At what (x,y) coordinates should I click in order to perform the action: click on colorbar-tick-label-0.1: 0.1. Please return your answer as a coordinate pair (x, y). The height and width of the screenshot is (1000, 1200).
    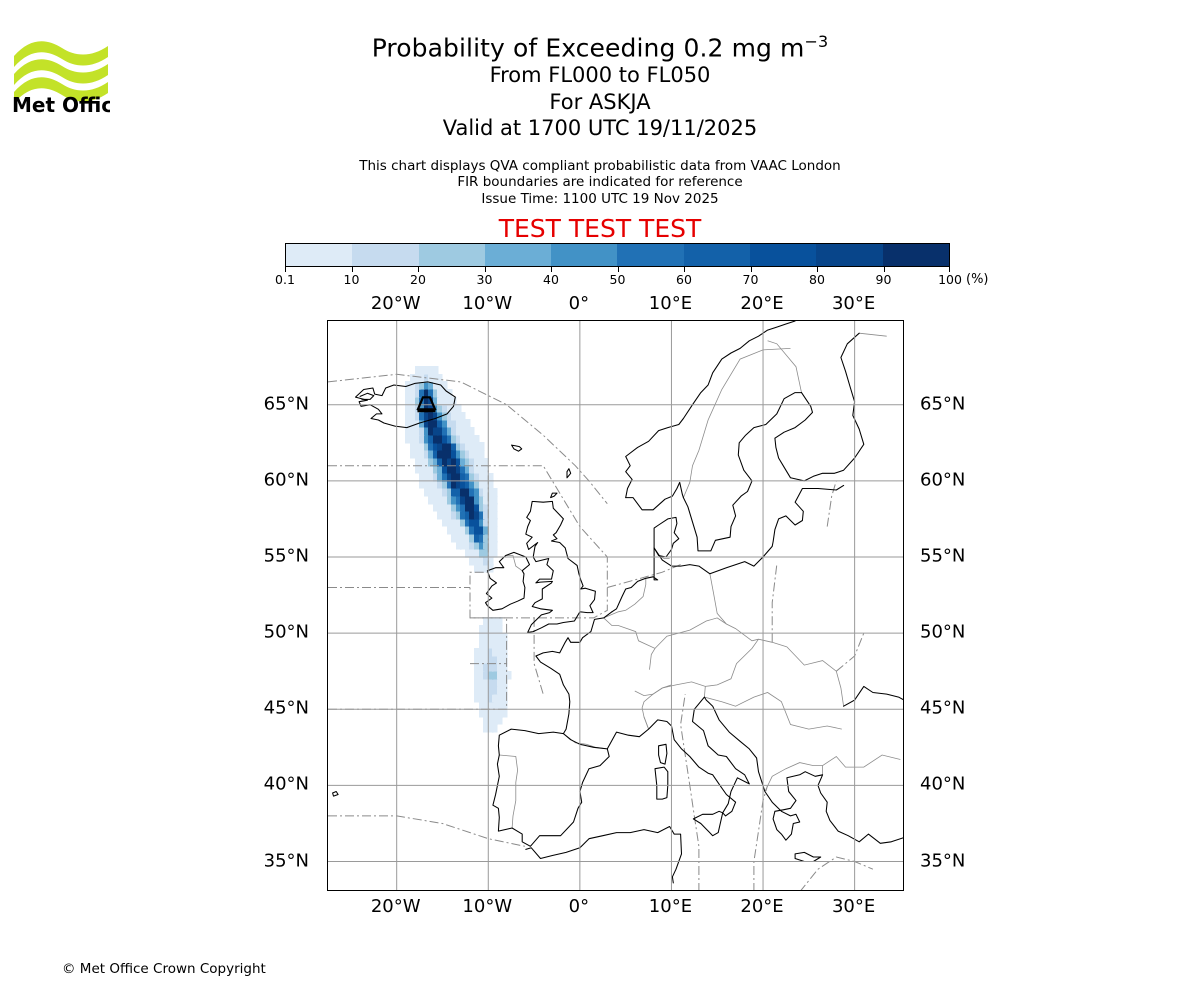
    Looking at the image, I should click on (285, 279).